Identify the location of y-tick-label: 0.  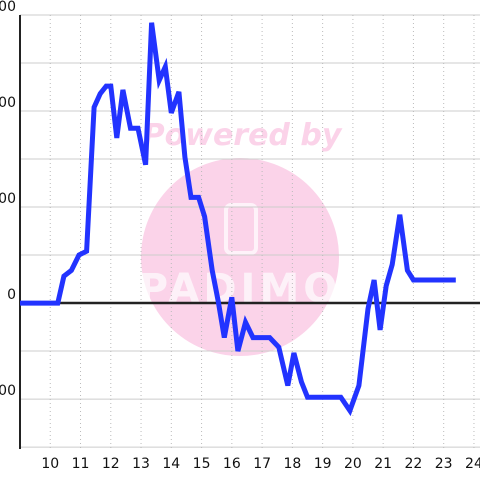
(11, 295).